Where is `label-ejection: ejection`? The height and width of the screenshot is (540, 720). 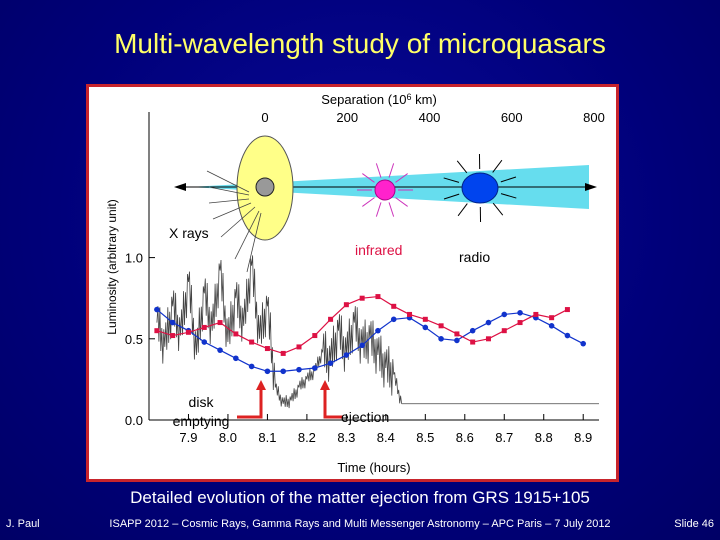
label-ejection: ejection is located at coordinates (365, 417).